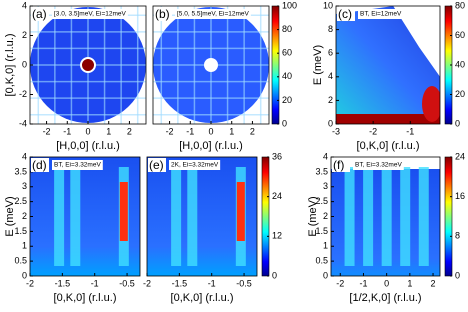 The height and width of the screenshot is (312, 468). Describe the element at coordinates (330, 29) in the screenshot. I see `y-tick-label: 8` at that location.